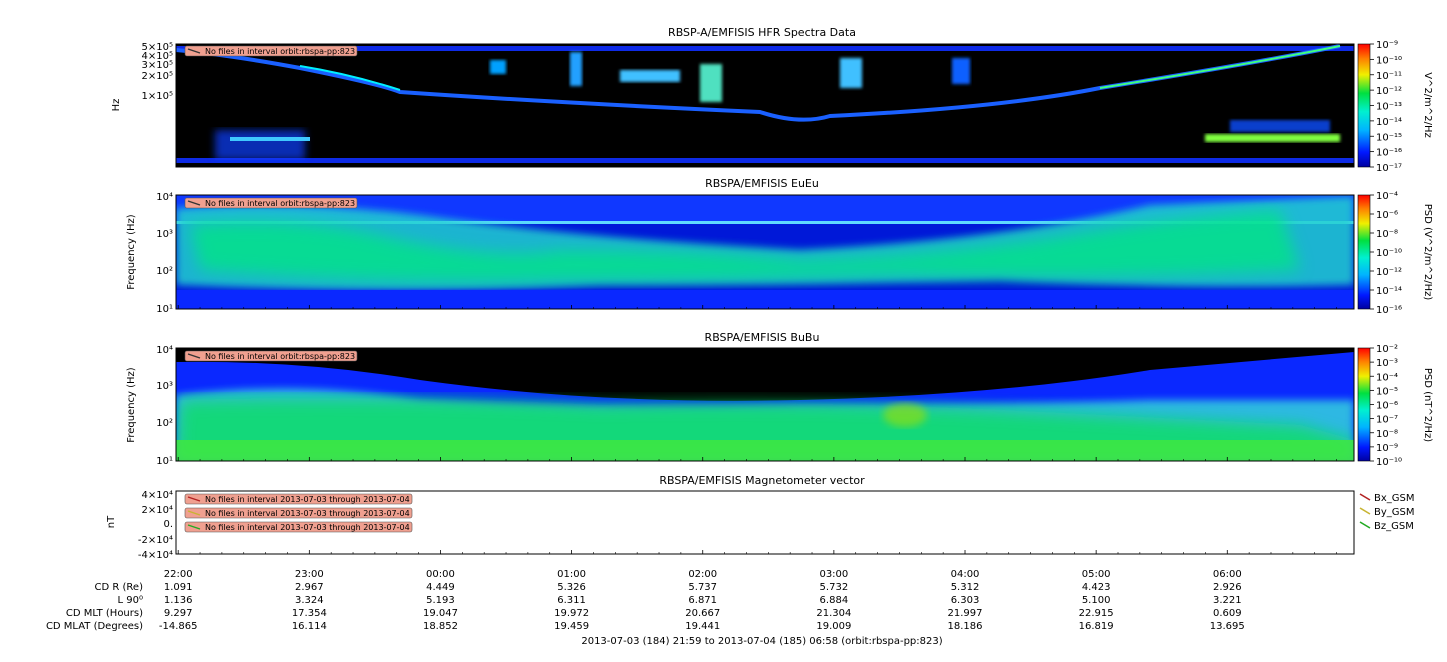 The width and height of the screenshot is (1447, 662). I want to click on tick-label: 10³, so click(164, 234).